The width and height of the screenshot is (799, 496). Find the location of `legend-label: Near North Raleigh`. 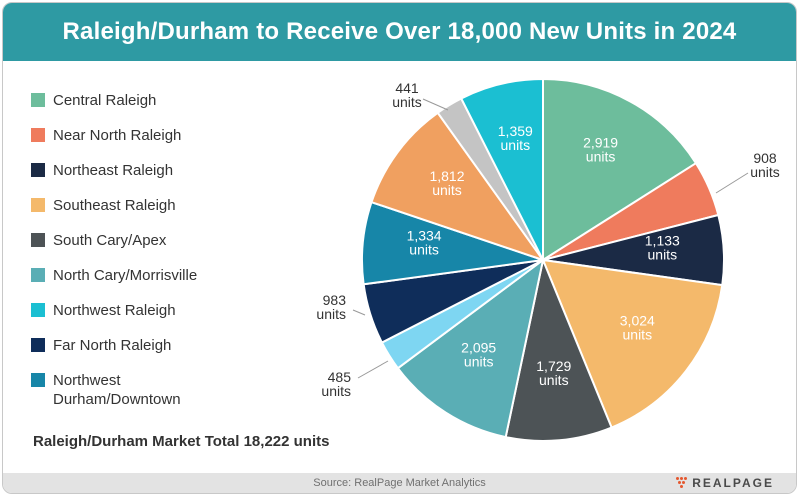

legend-label: Near North Raleigh is located at coordinates (117, 135).